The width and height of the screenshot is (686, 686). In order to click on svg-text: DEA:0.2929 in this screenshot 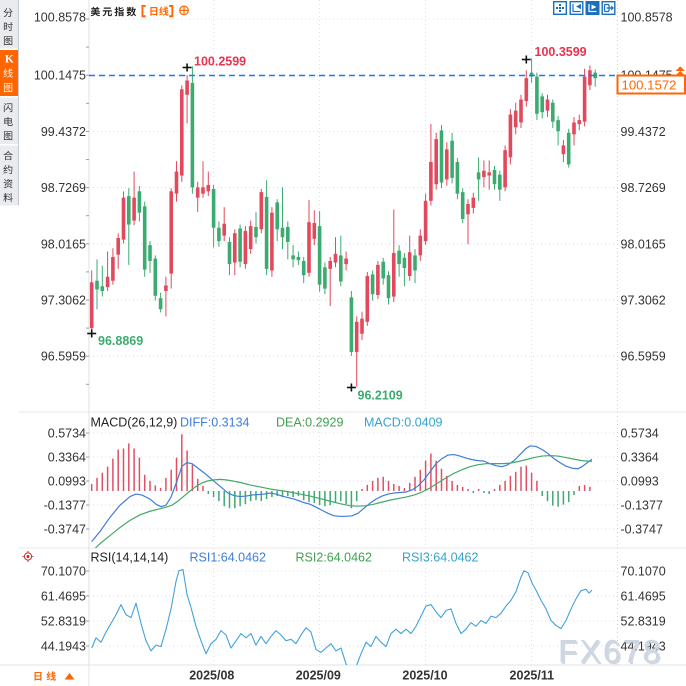, I will do `click(309, 423)`.